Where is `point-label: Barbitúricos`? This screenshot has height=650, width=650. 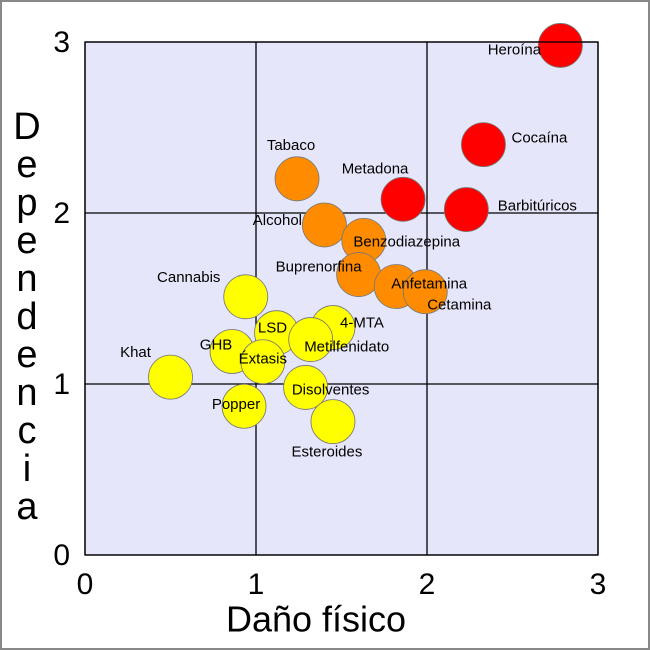 point-label: Barbitúricos is located at coordinates (537, 206).